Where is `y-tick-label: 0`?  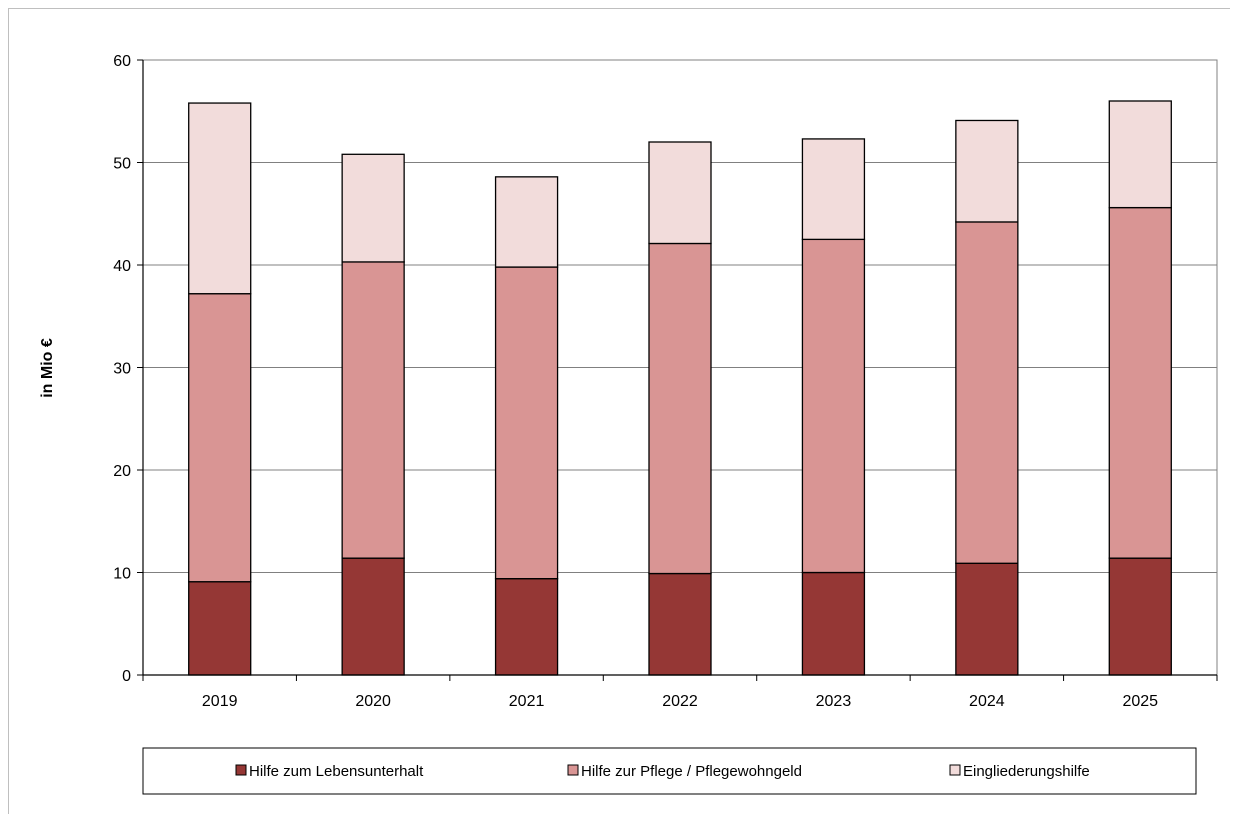
y-tick-label: 0 is located at coordinates (126, 676).